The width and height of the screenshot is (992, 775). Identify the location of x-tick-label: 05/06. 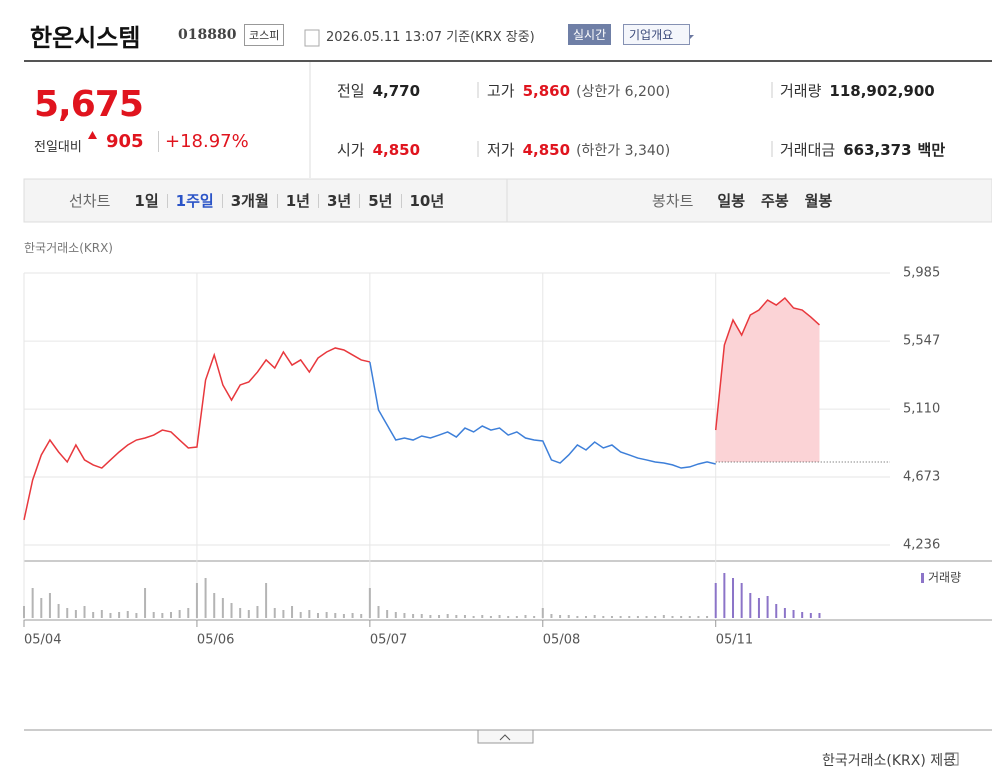
(215, 640).